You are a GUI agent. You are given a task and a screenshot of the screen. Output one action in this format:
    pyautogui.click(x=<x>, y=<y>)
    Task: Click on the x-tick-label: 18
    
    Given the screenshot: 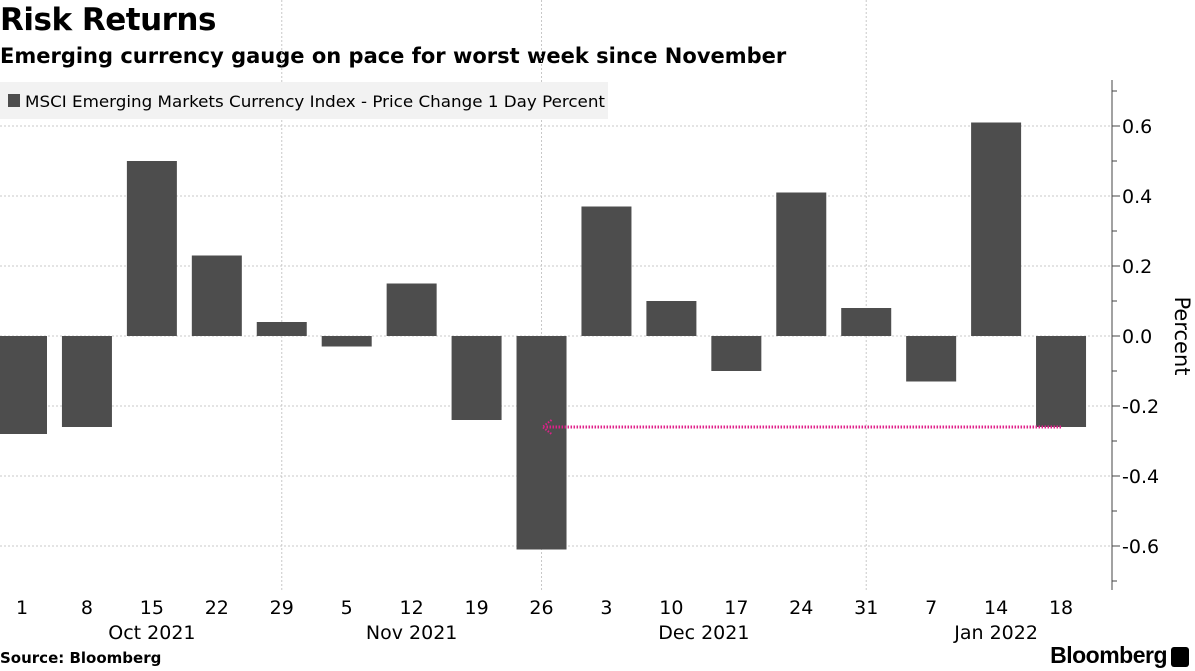 What is the action you would take?
    pyautogui.click(x=1061, y=608)
    